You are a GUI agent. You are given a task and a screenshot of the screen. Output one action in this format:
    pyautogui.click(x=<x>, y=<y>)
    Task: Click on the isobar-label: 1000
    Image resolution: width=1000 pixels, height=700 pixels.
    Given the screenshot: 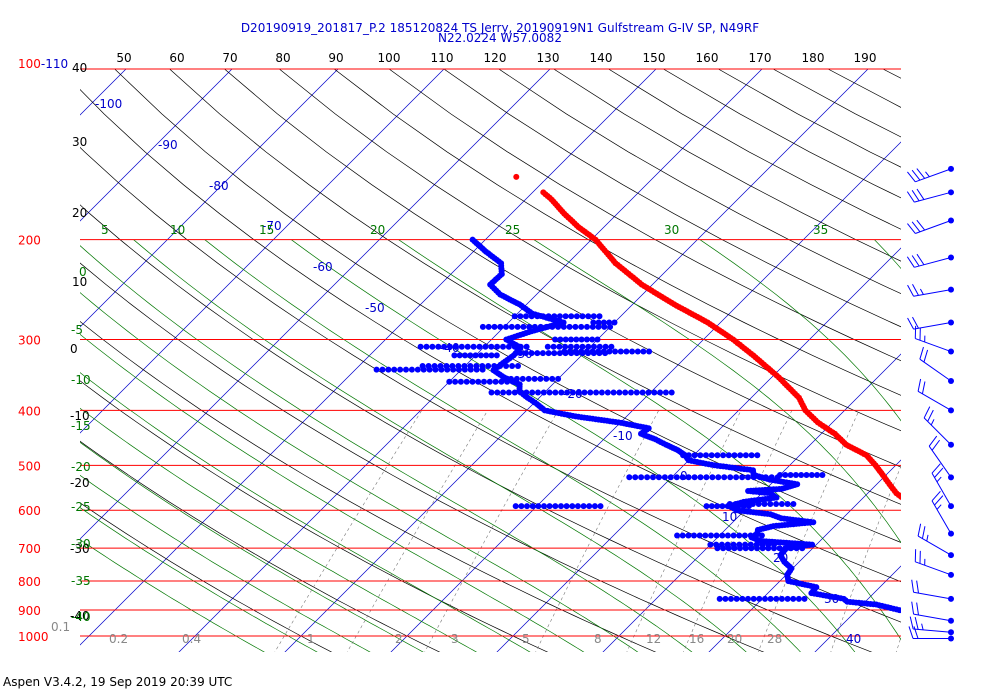 What is the action you would take?
    pyautogui.click(x=33, y=637)
    